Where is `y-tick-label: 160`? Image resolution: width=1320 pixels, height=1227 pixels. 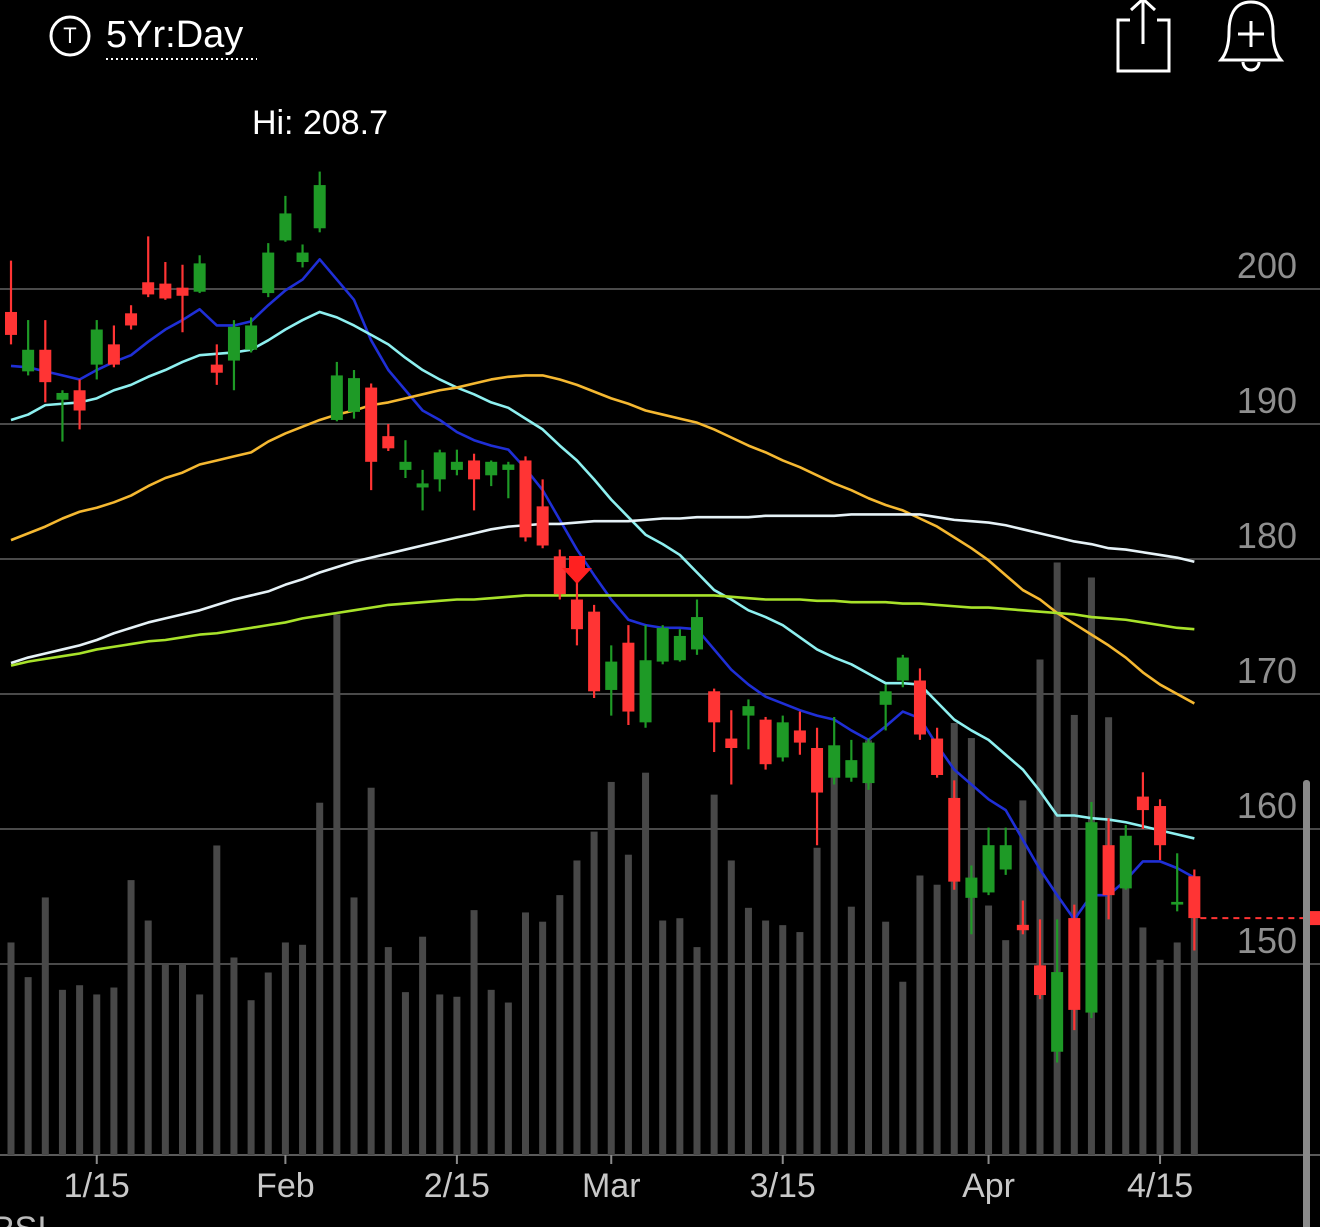 y-tick-label: 160 is located at coordinates (1267, 805).